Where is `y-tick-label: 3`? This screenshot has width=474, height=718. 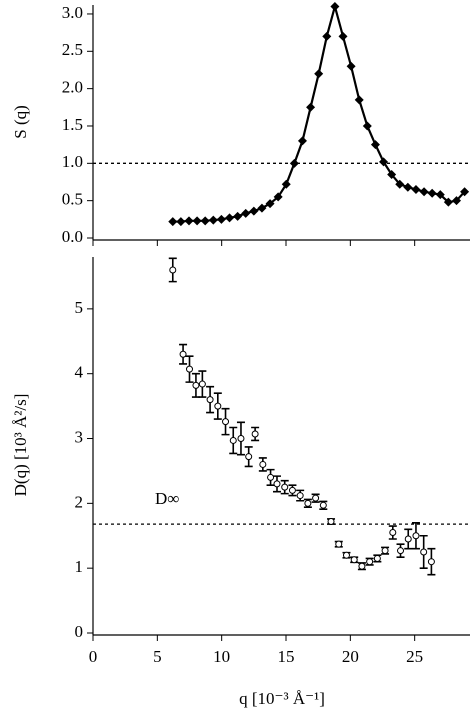
y-tick-label: 3 is located at coordinates (79, 436).